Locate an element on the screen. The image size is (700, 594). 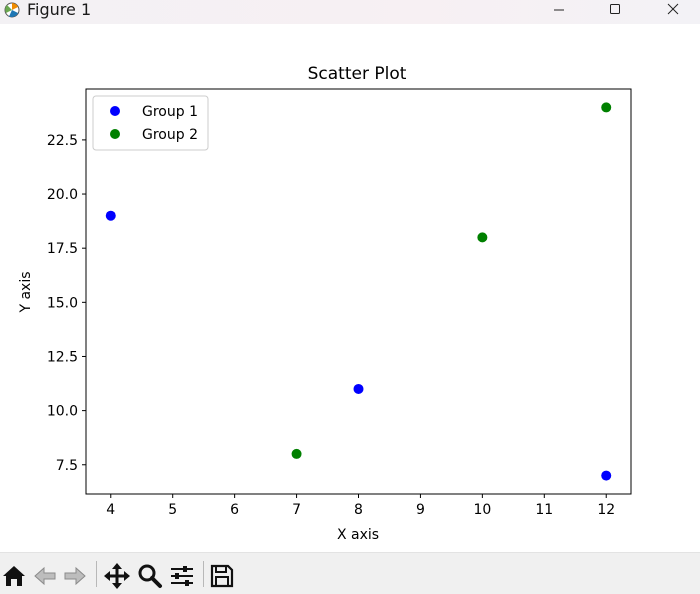
close-icon is located at coordinates (673, 9).